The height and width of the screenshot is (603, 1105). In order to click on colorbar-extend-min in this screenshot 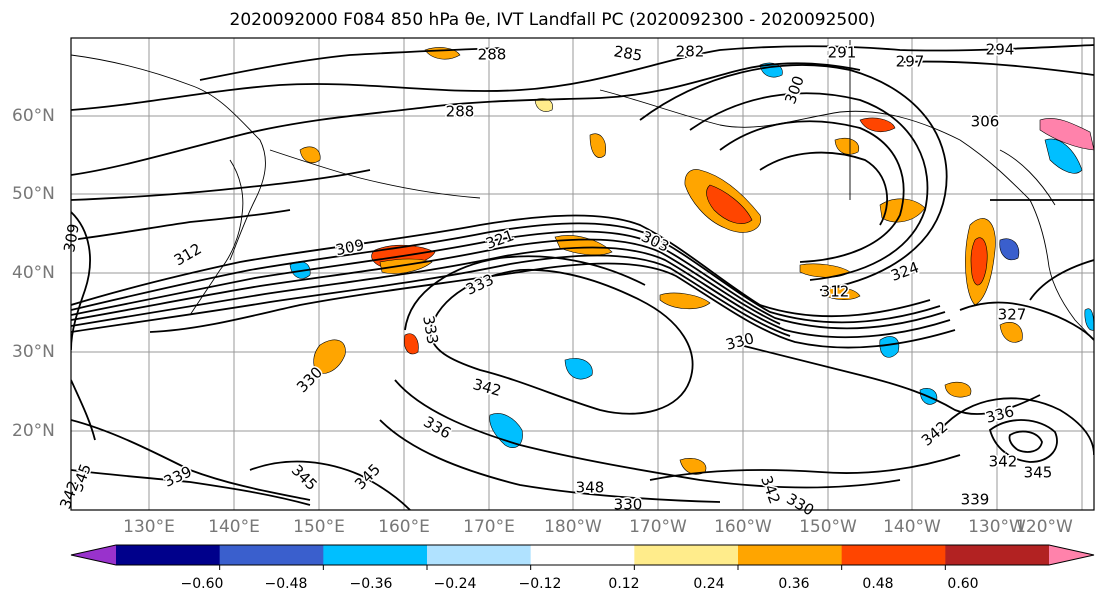, I will do `click(93, 555)`.